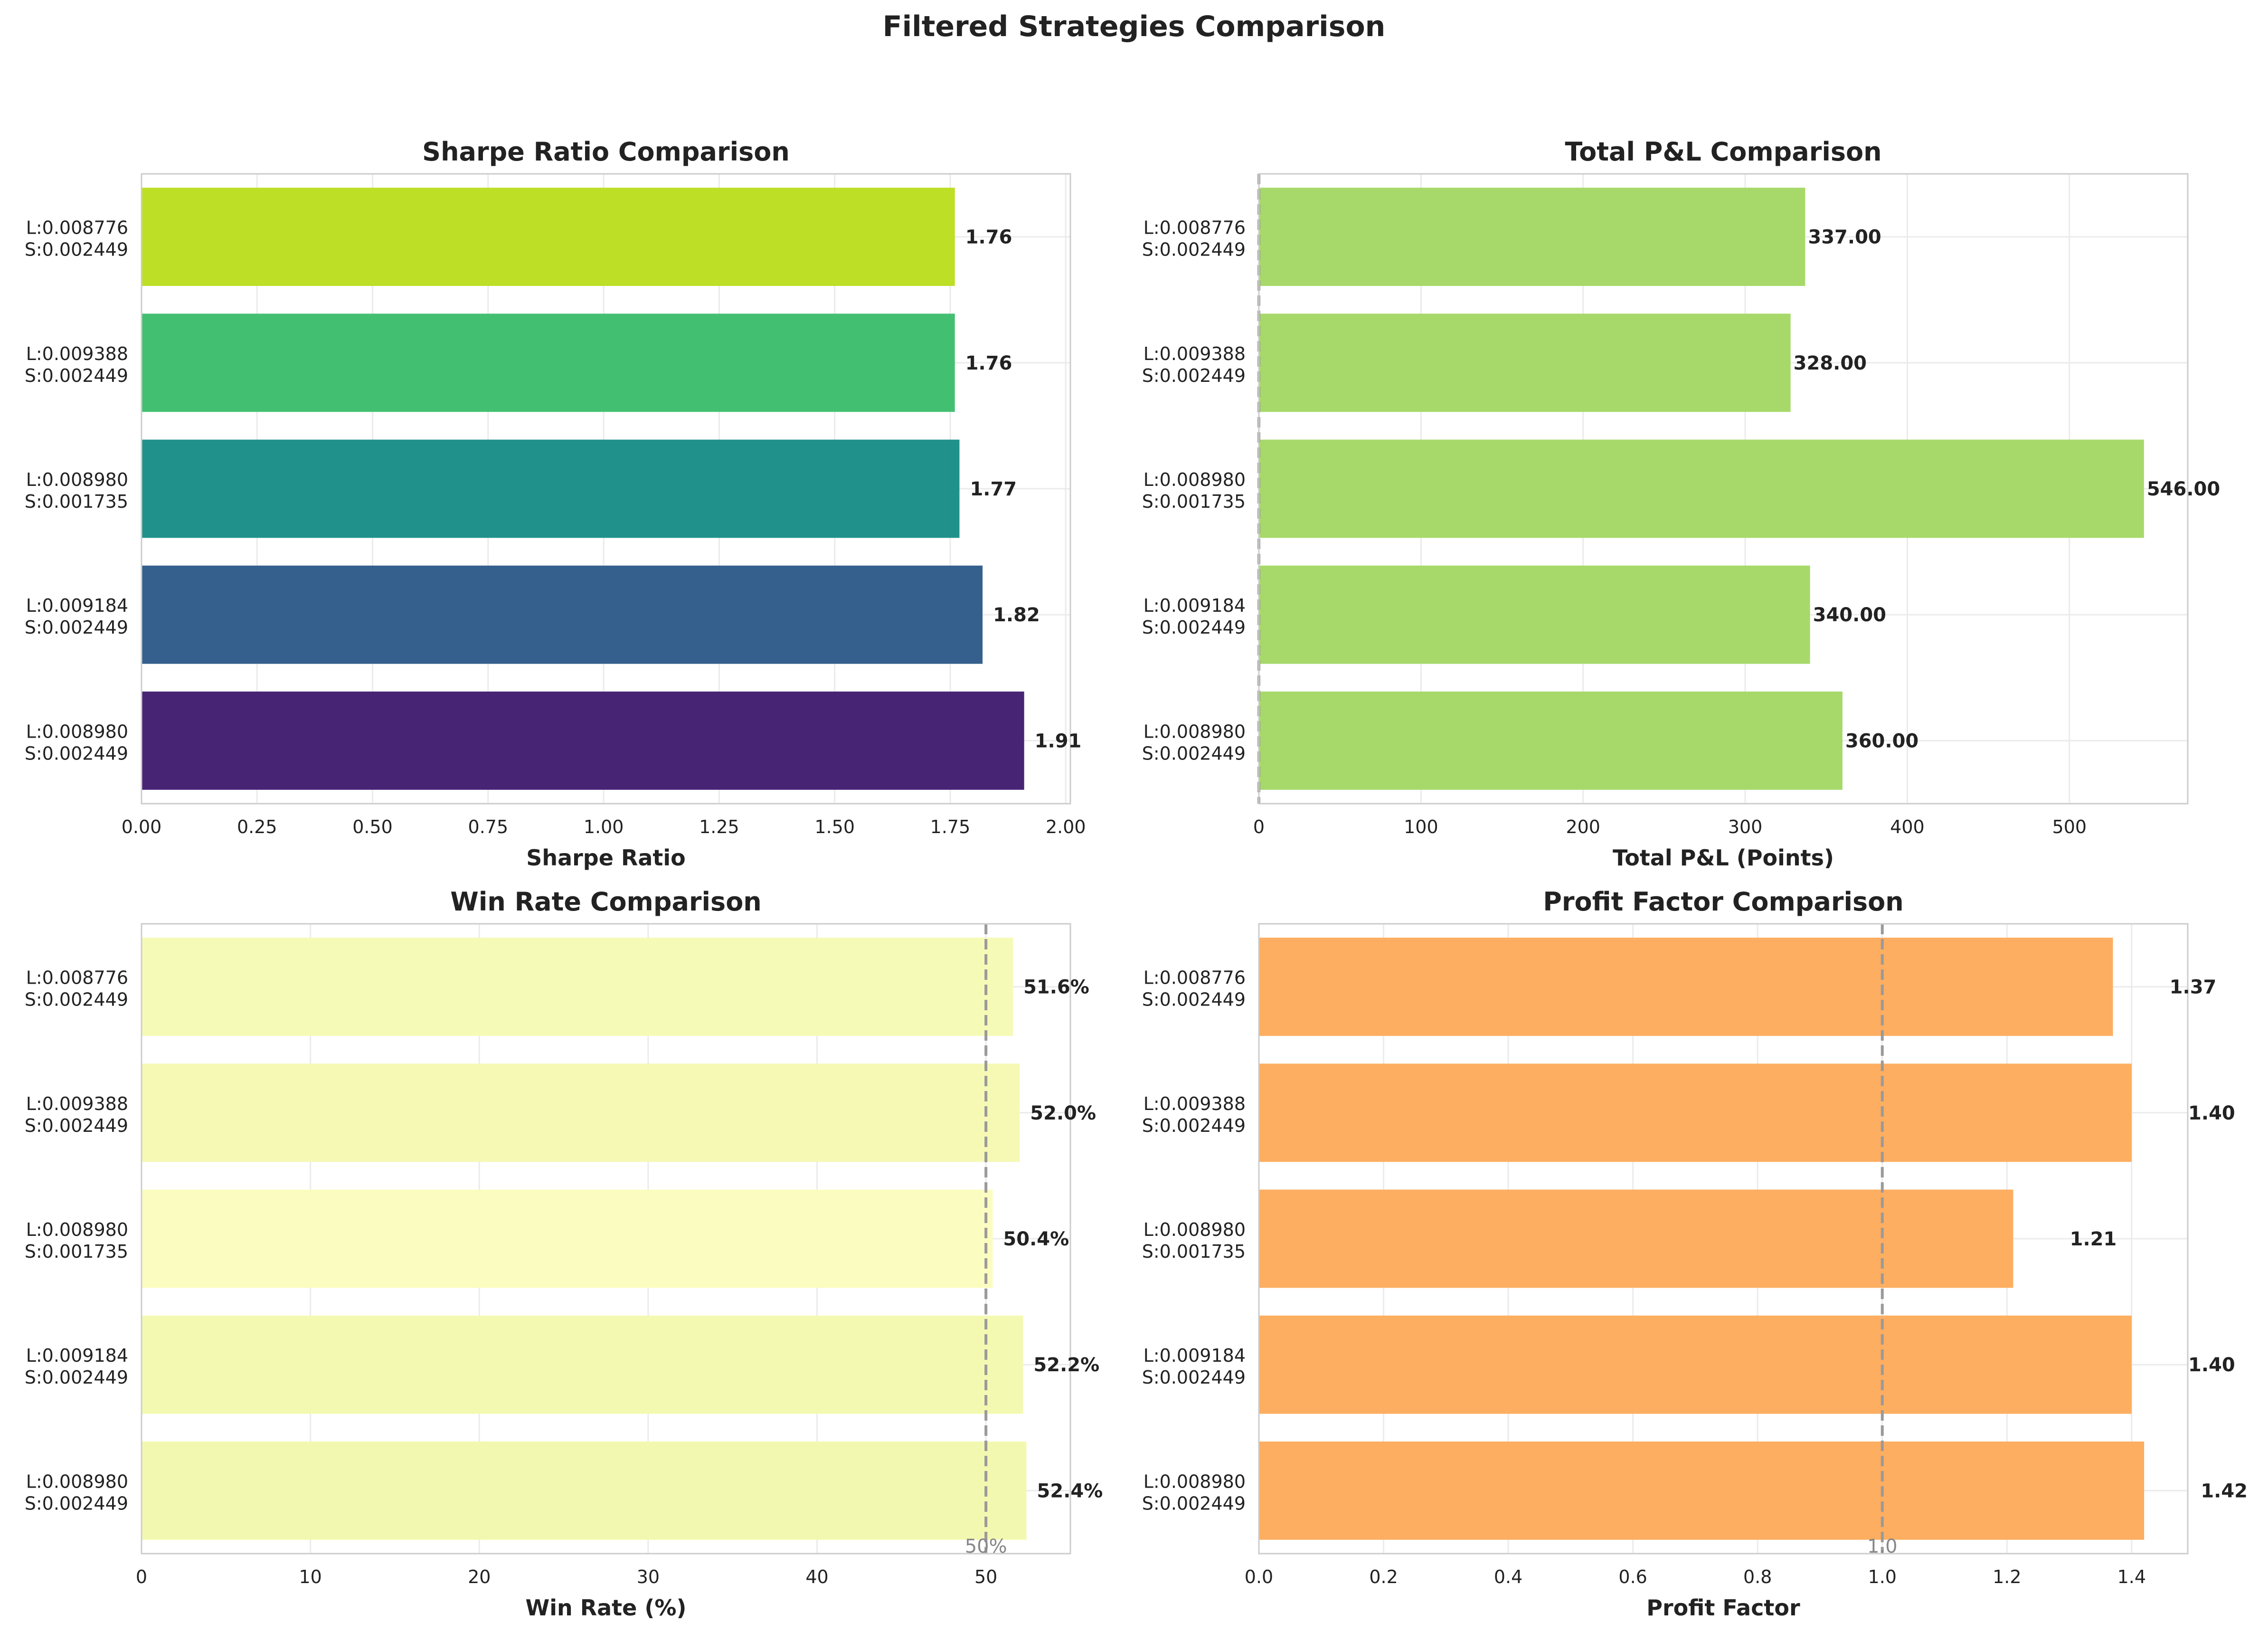  I want to click on x-tick-label: 0.8, so click(1758, 1576).